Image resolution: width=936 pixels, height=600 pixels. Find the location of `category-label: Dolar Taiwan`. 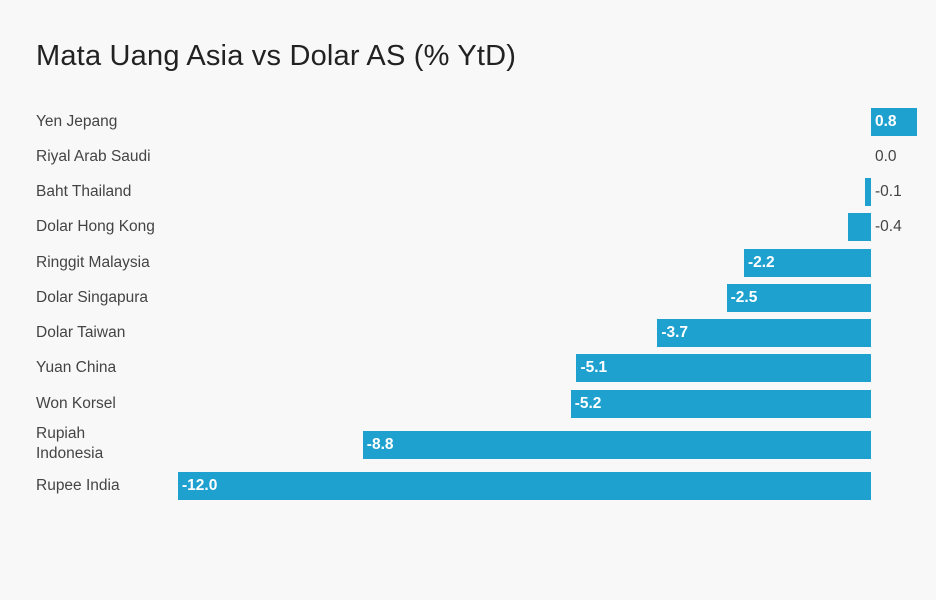

category-label: Dolar Taiwan is located at coordinates (81, 332).